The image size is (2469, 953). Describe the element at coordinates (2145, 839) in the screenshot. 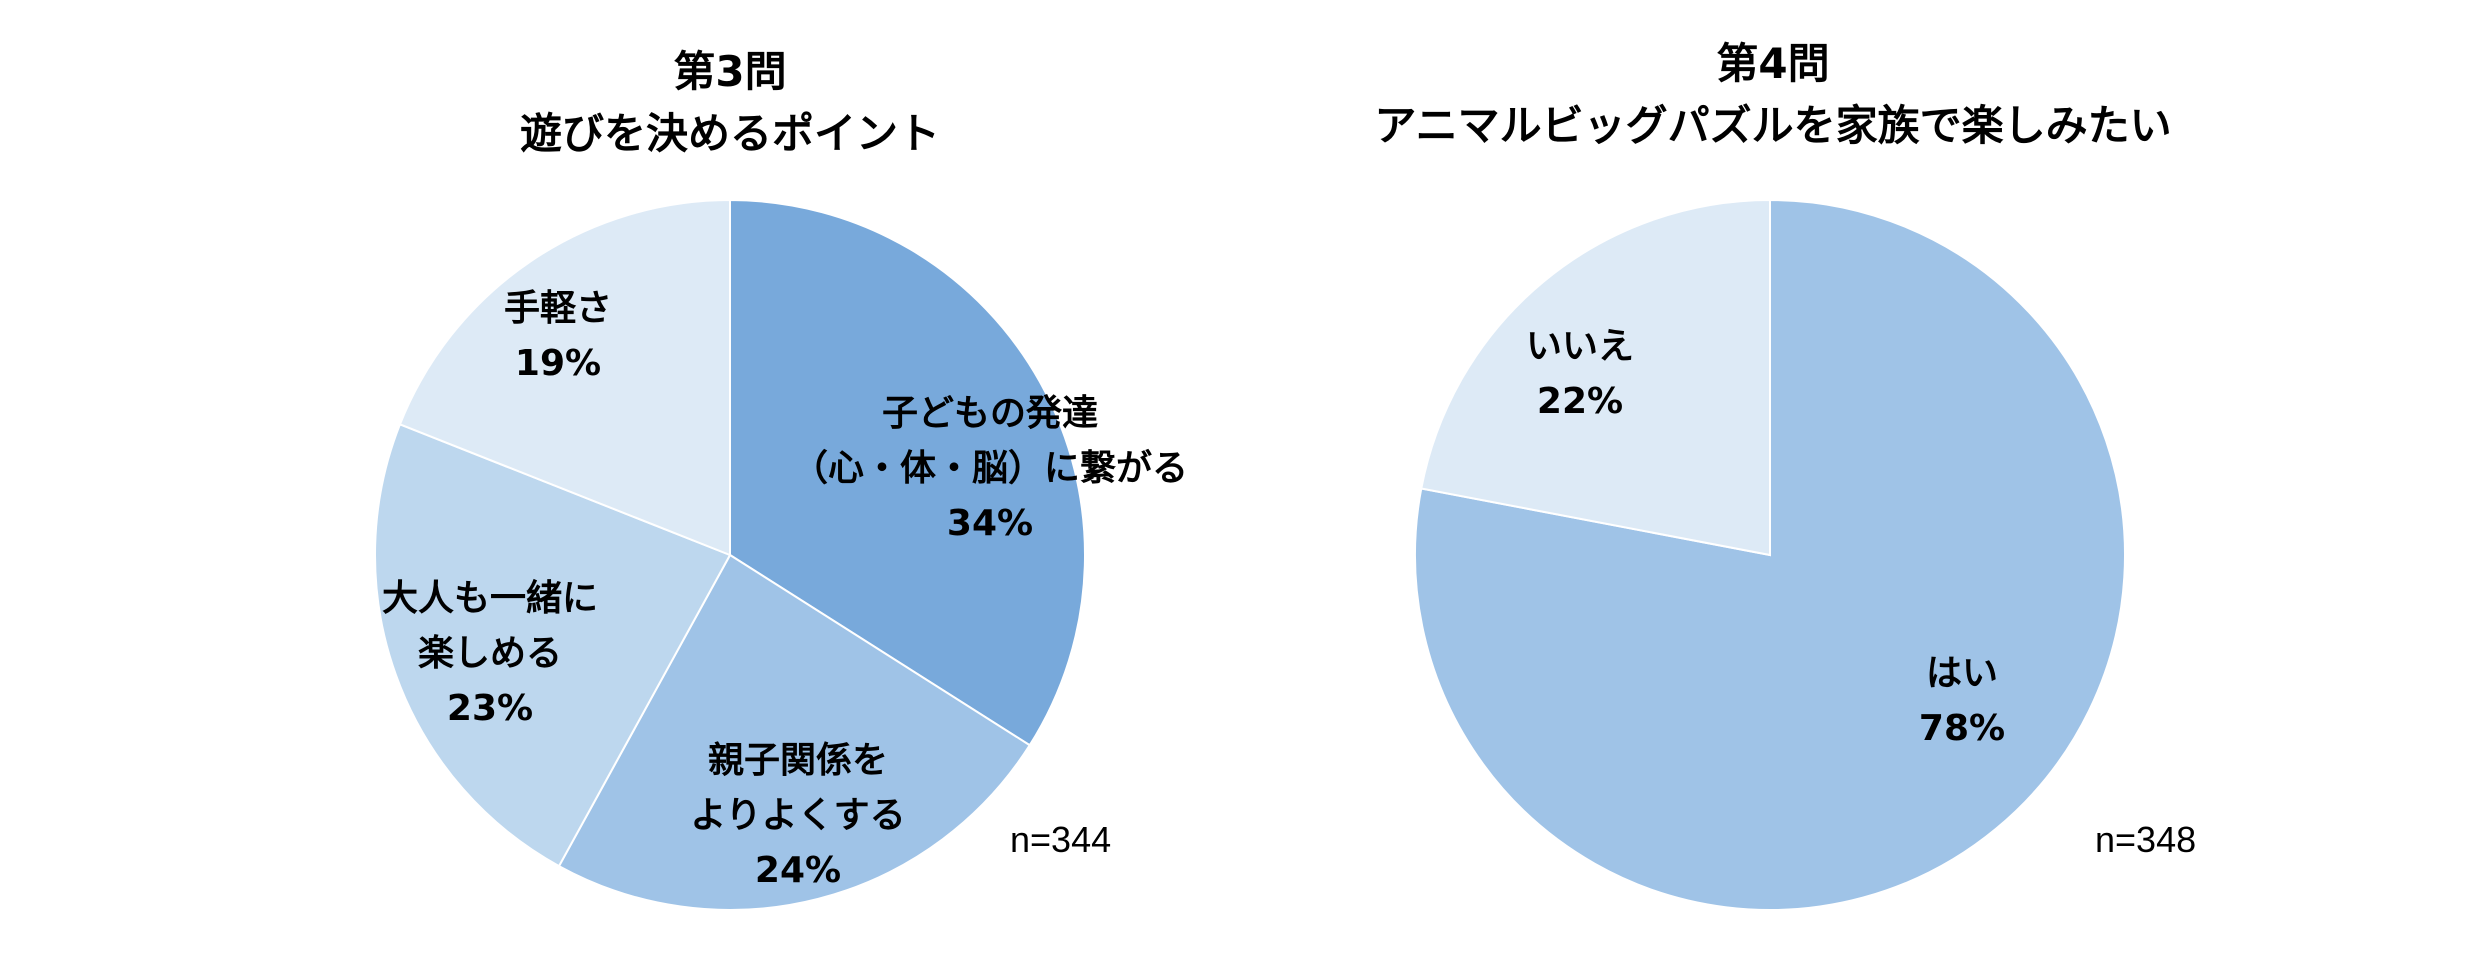

I see `sample-size-label: n=348` at that location.